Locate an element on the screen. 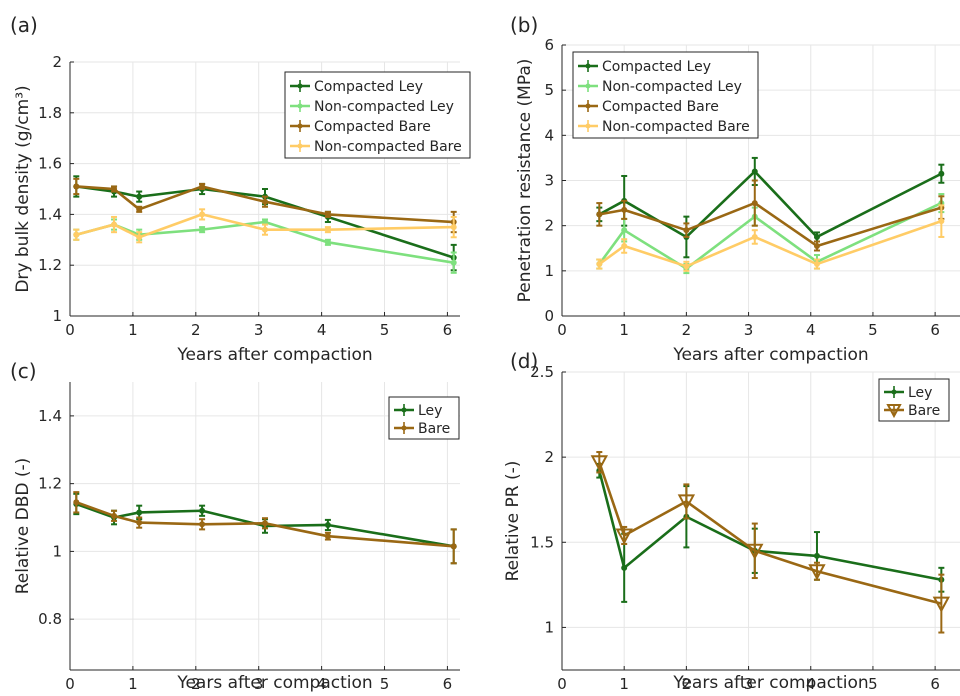 This screenshot has height=696, width=960. y-tick-label: 0 is located at coordinates (549, 316).